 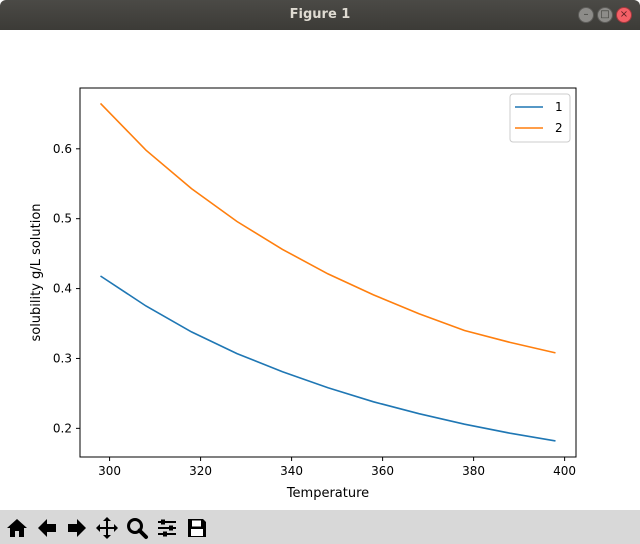 I want to click on legend-box, so click(x=540, y=118).